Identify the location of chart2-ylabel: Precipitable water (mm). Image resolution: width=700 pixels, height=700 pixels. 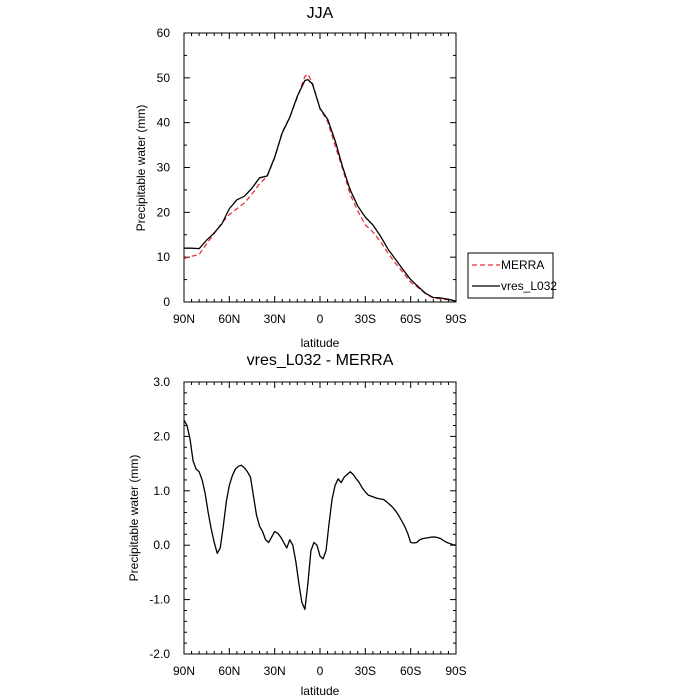
(134, 518).